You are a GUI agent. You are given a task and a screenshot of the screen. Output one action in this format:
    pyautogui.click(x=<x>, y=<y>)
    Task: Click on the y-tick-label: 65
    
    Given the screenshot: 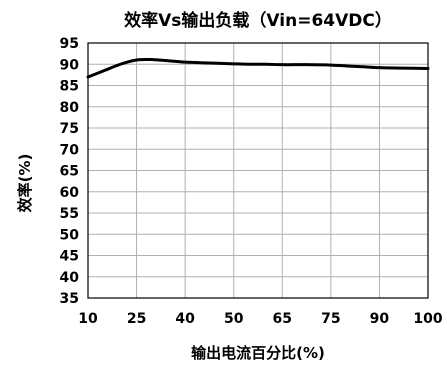 What is the action you would take?
    pyautogui.click(x=69, y=172)
    